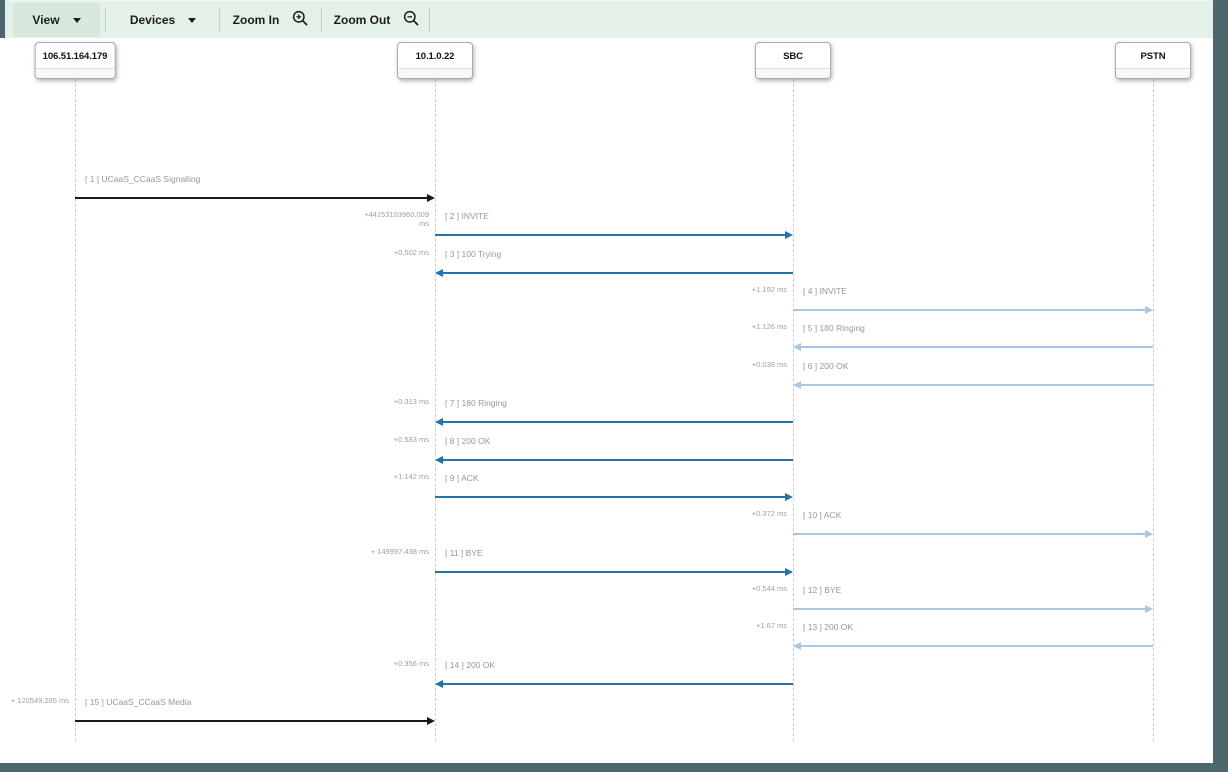 The width and height of the screenshot is (1228, 772). I want to click on toolbar: View Devices Zoom In Zoom Out, so click(614, 19).